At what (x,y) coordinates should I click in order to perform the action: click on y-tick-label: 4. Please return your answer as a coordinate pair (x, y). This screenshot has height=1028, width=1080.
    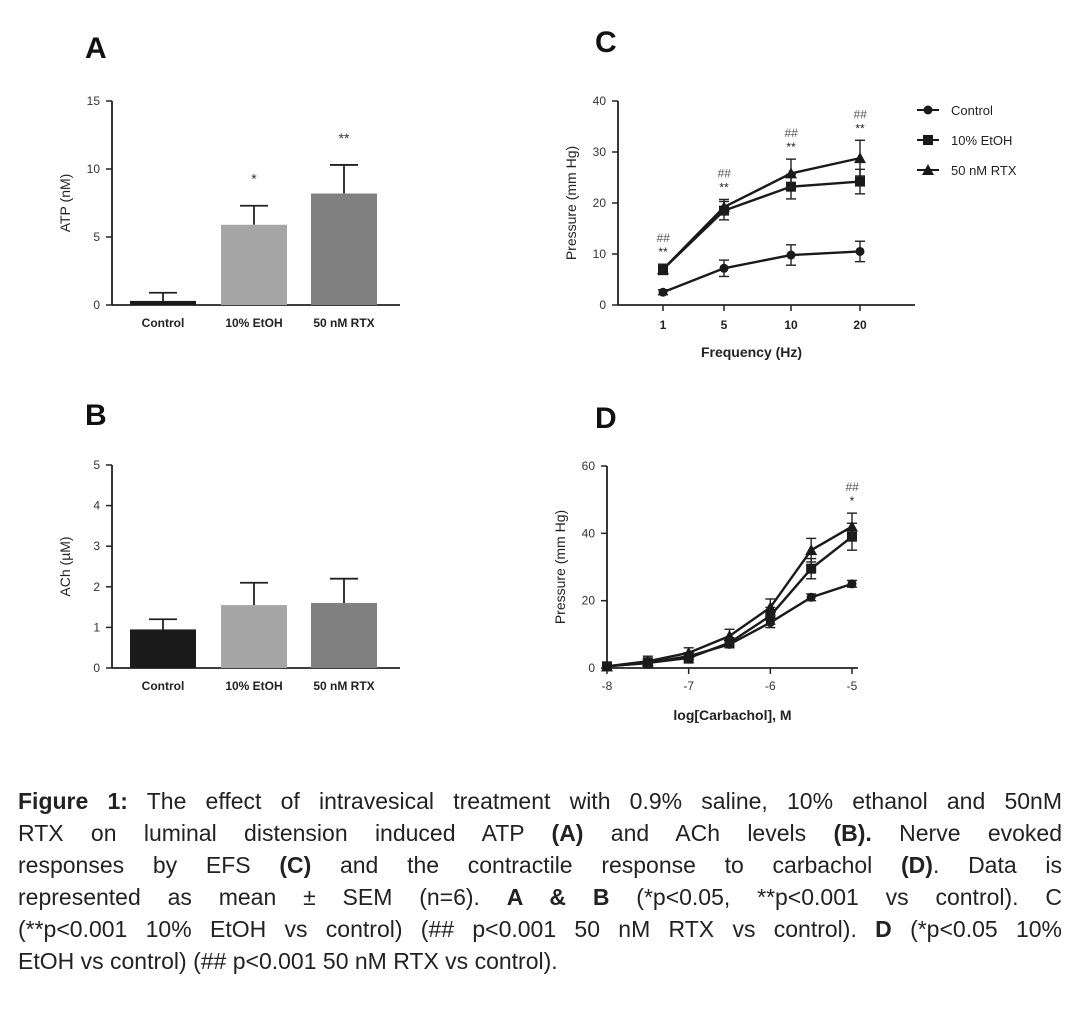
    Looking at the image, I should click on (96, 506).